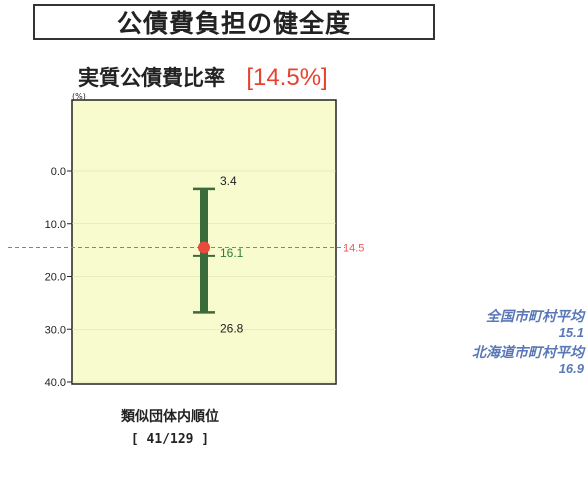  What do you see at coordinates (571, 332) in the screenshot?
I see `national-average-value: 15.1` at bounding box center [571, 332].